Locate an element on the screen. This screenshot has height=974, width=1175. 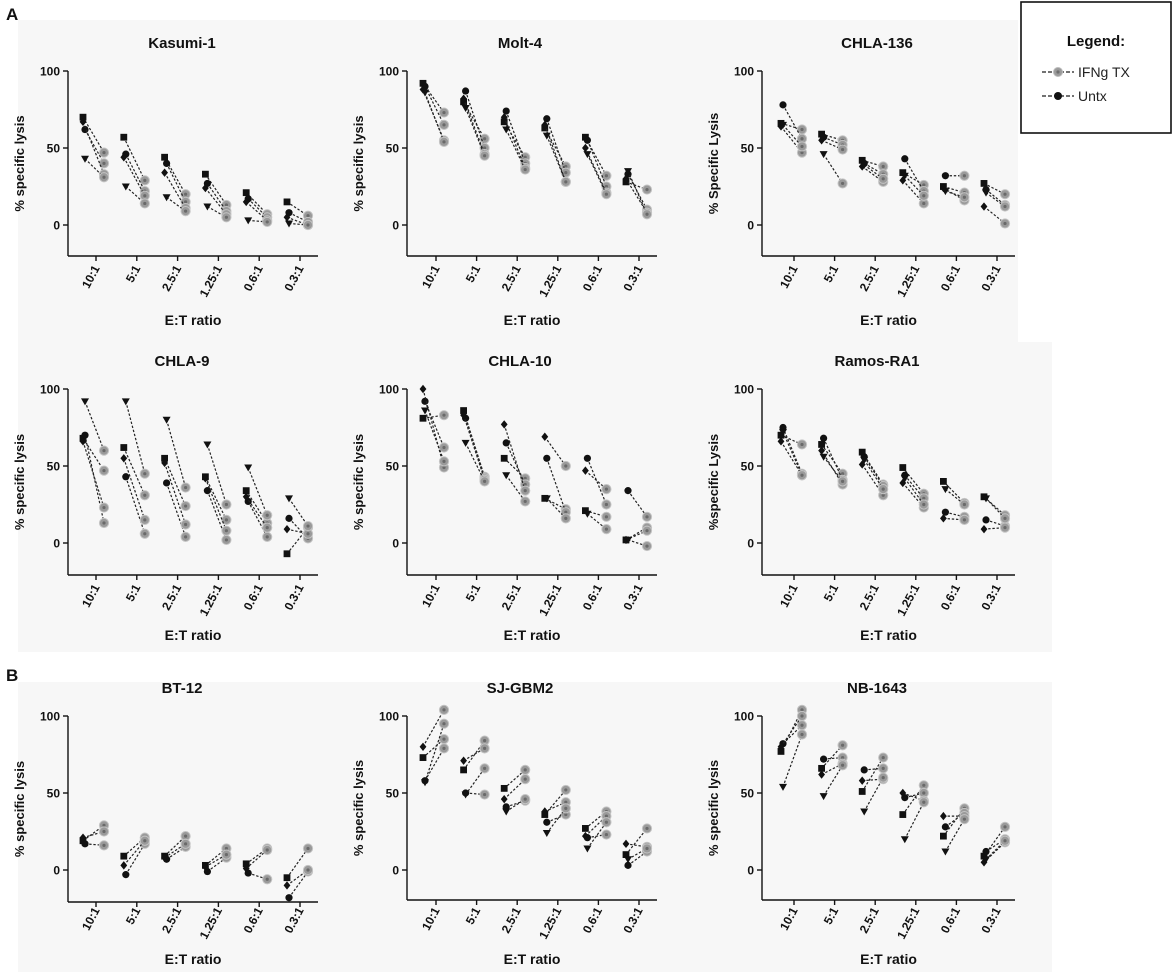
y-tick-label: 100 is located at coordinates (744, 72).